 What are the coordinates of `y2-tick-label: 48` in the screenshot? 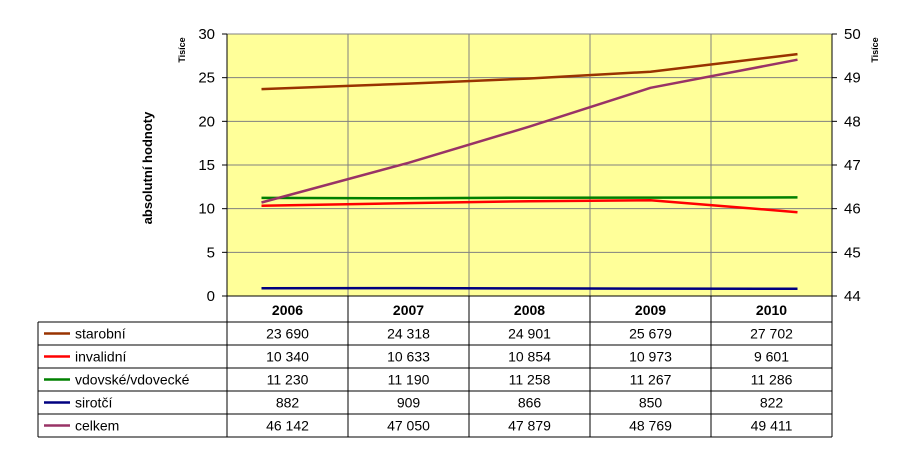 It's located at (852, 121).